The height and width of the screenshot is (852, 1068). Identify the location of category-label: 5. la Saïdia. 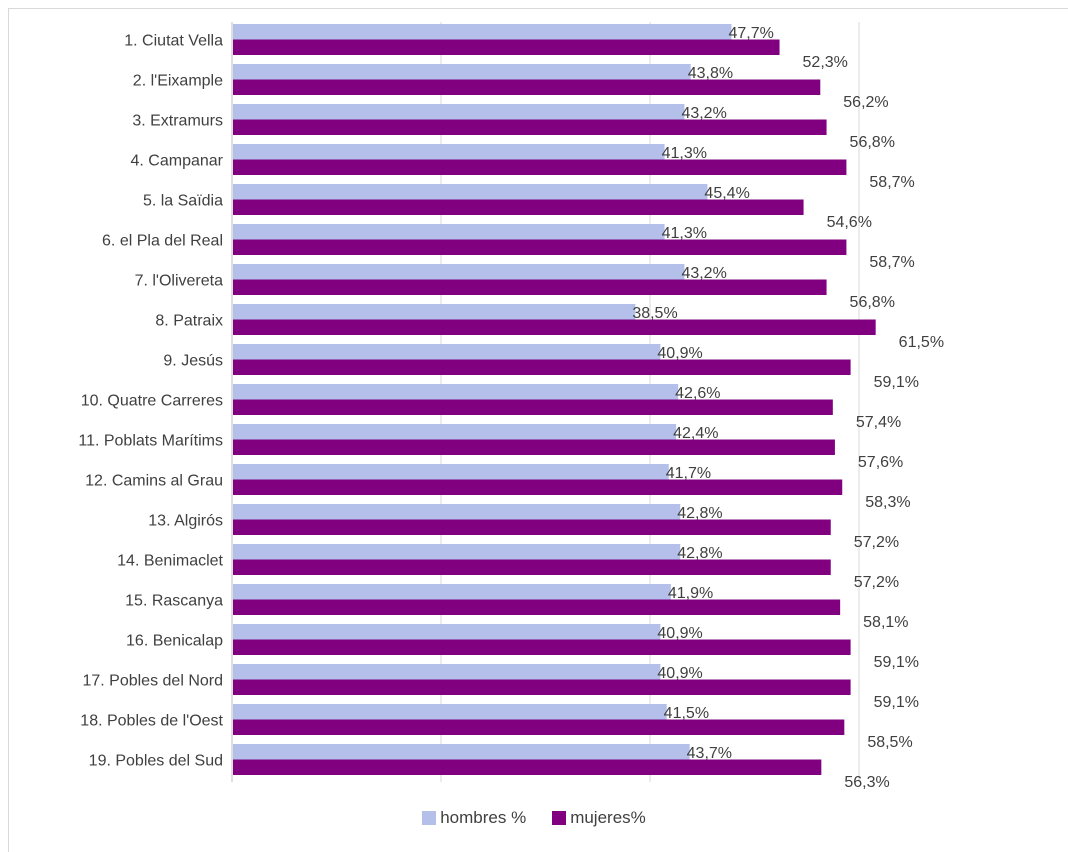
(183, 201).